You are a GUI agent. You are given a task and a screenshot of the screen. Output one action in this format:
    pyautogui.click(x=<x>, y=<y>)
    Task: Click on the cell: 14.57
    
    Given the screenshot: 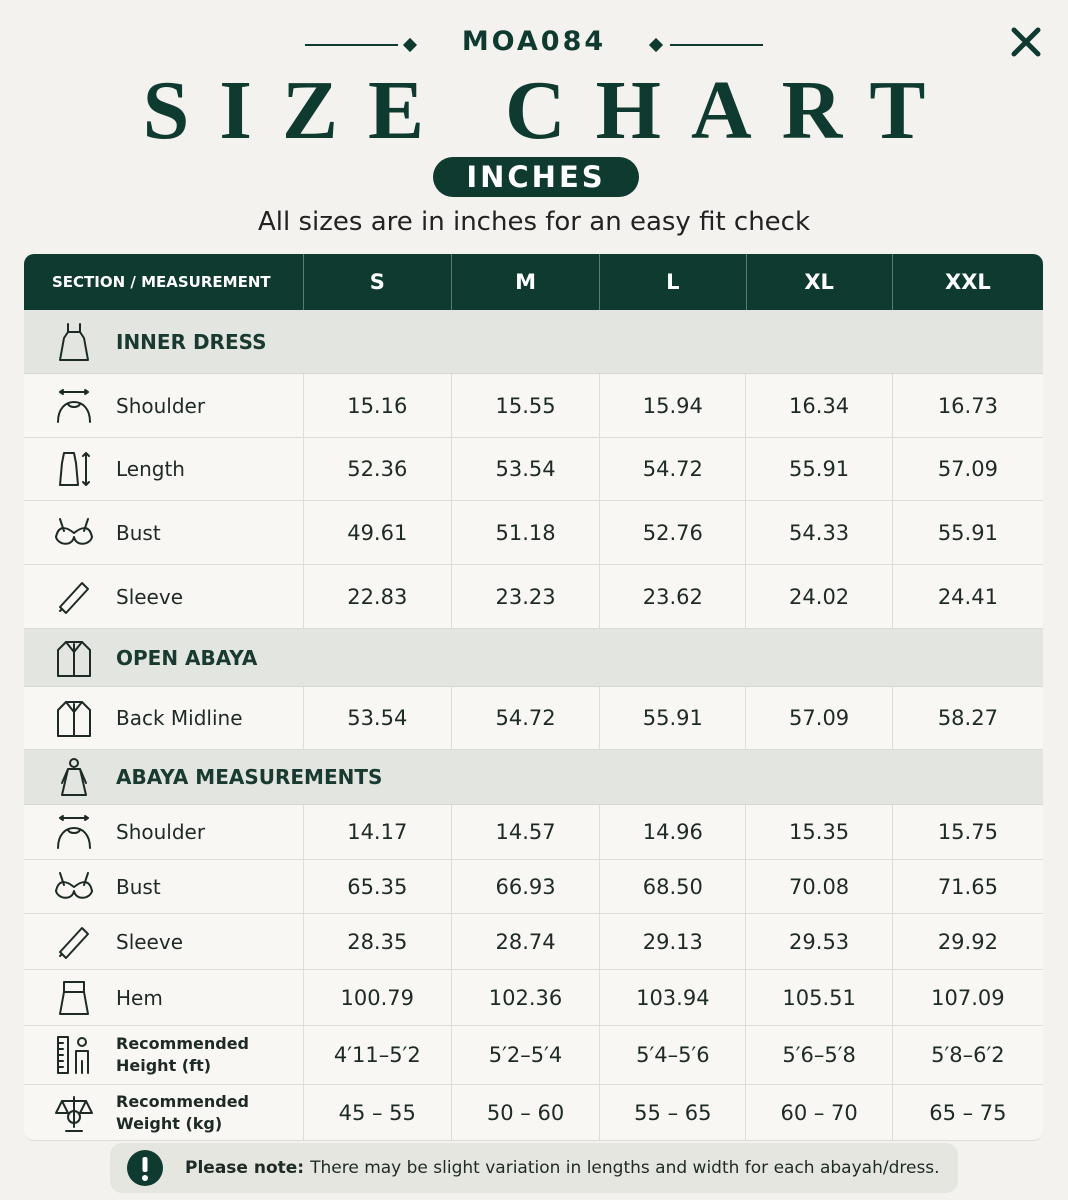 What is the action you would take?
    pyautogui.click(x=524, y=832)
    